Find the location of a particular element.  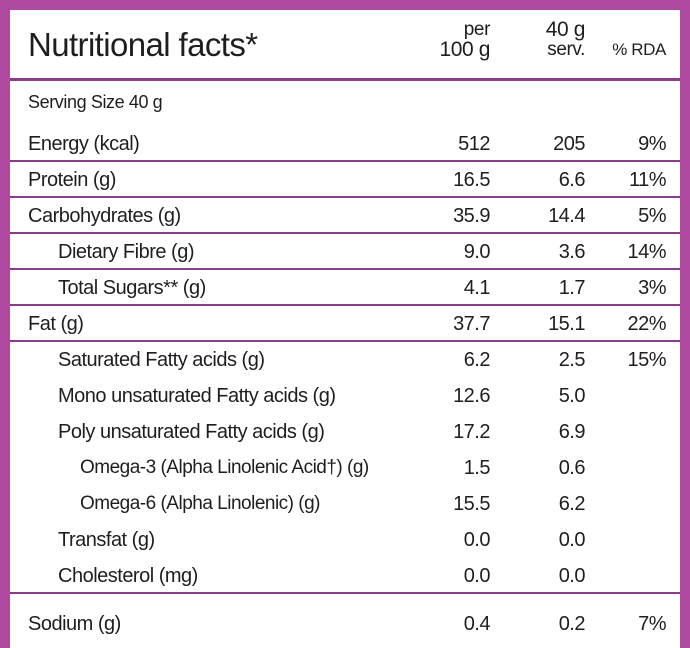

value-per-serving: 0.6 is located at coordinates (572, 468).